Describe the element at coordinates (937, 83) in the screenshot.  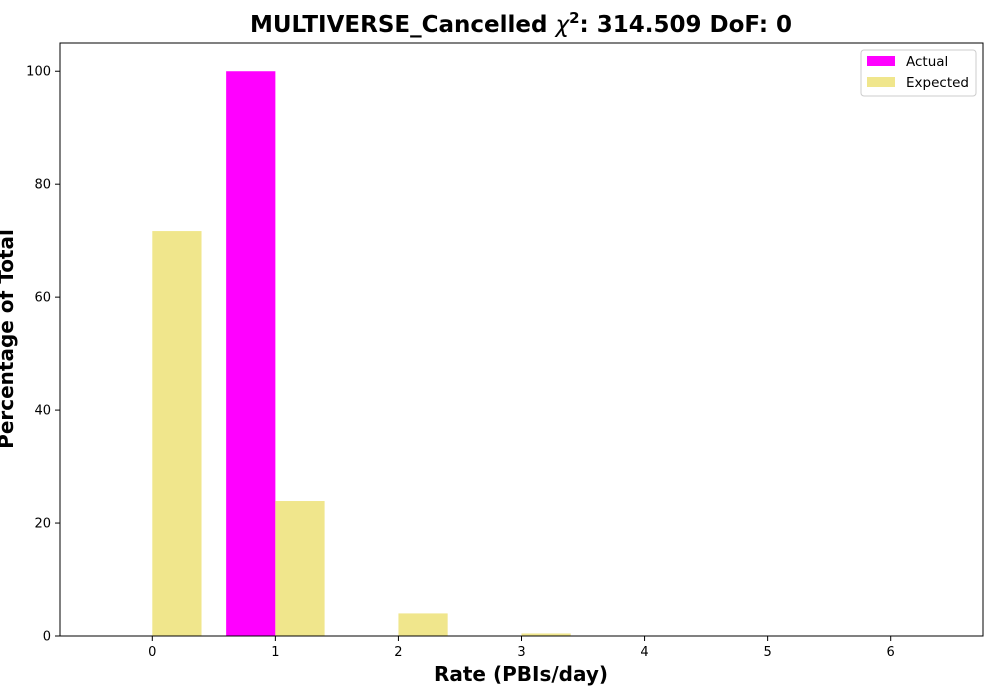
I see `legend-label-expected: Expected` at that location.